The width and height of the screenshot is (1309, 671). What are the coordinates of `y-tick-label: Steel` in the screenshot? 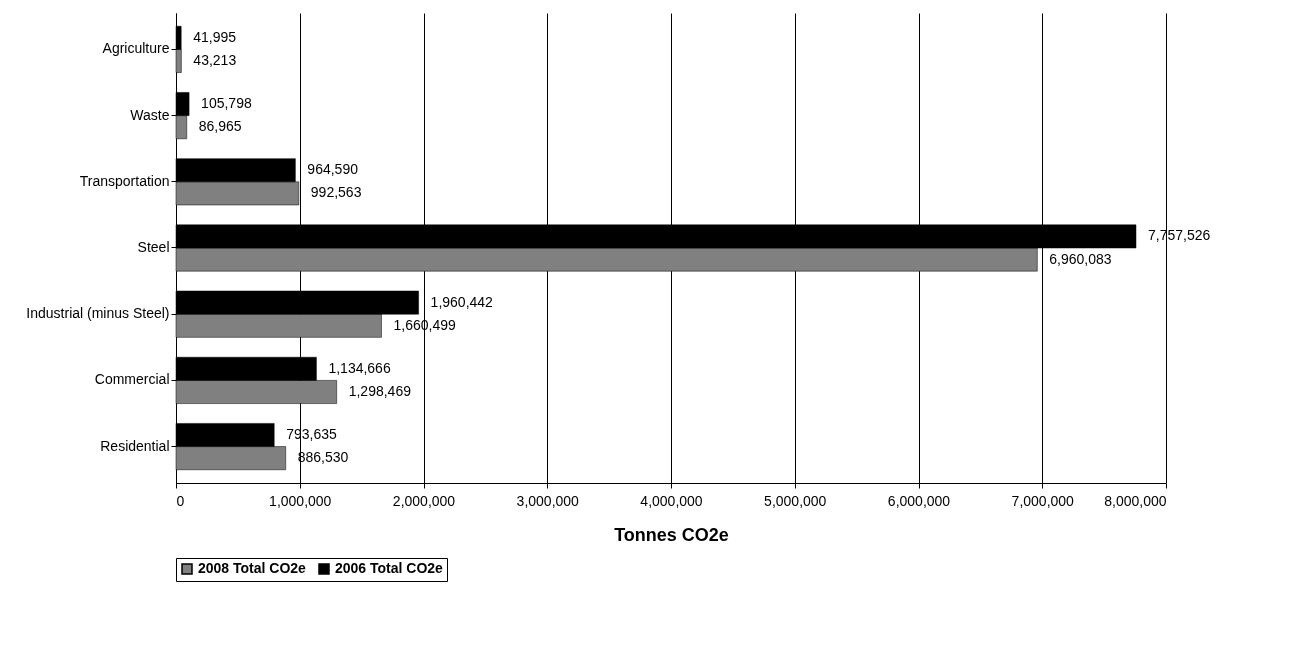 It's located at (153, 247).